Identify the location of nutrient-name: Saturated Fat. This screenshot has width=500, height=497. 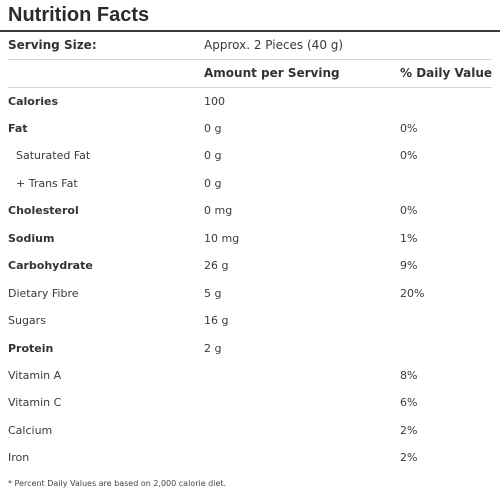
(53, 155).